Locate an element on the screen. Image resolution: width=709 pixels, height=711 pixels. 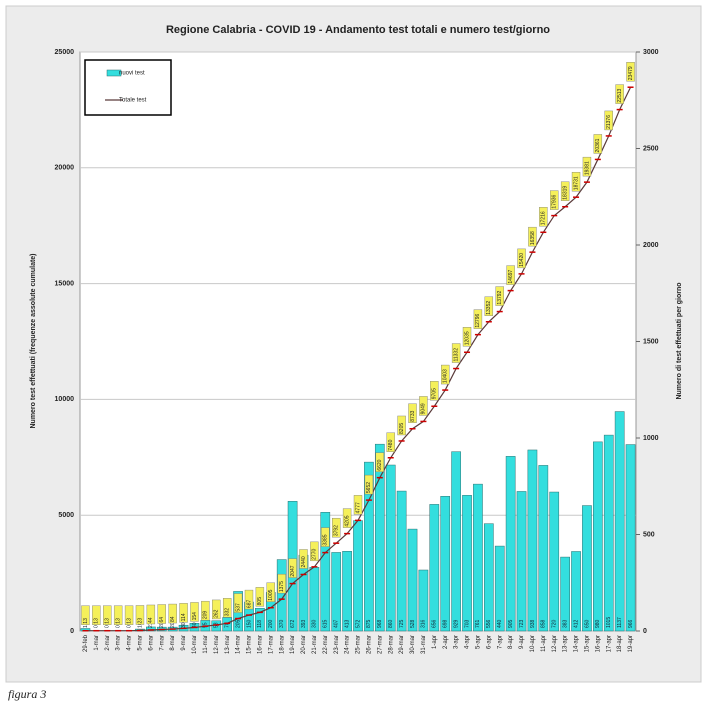
x-tick-label: 17-mar is located at coordinates (271, 644).